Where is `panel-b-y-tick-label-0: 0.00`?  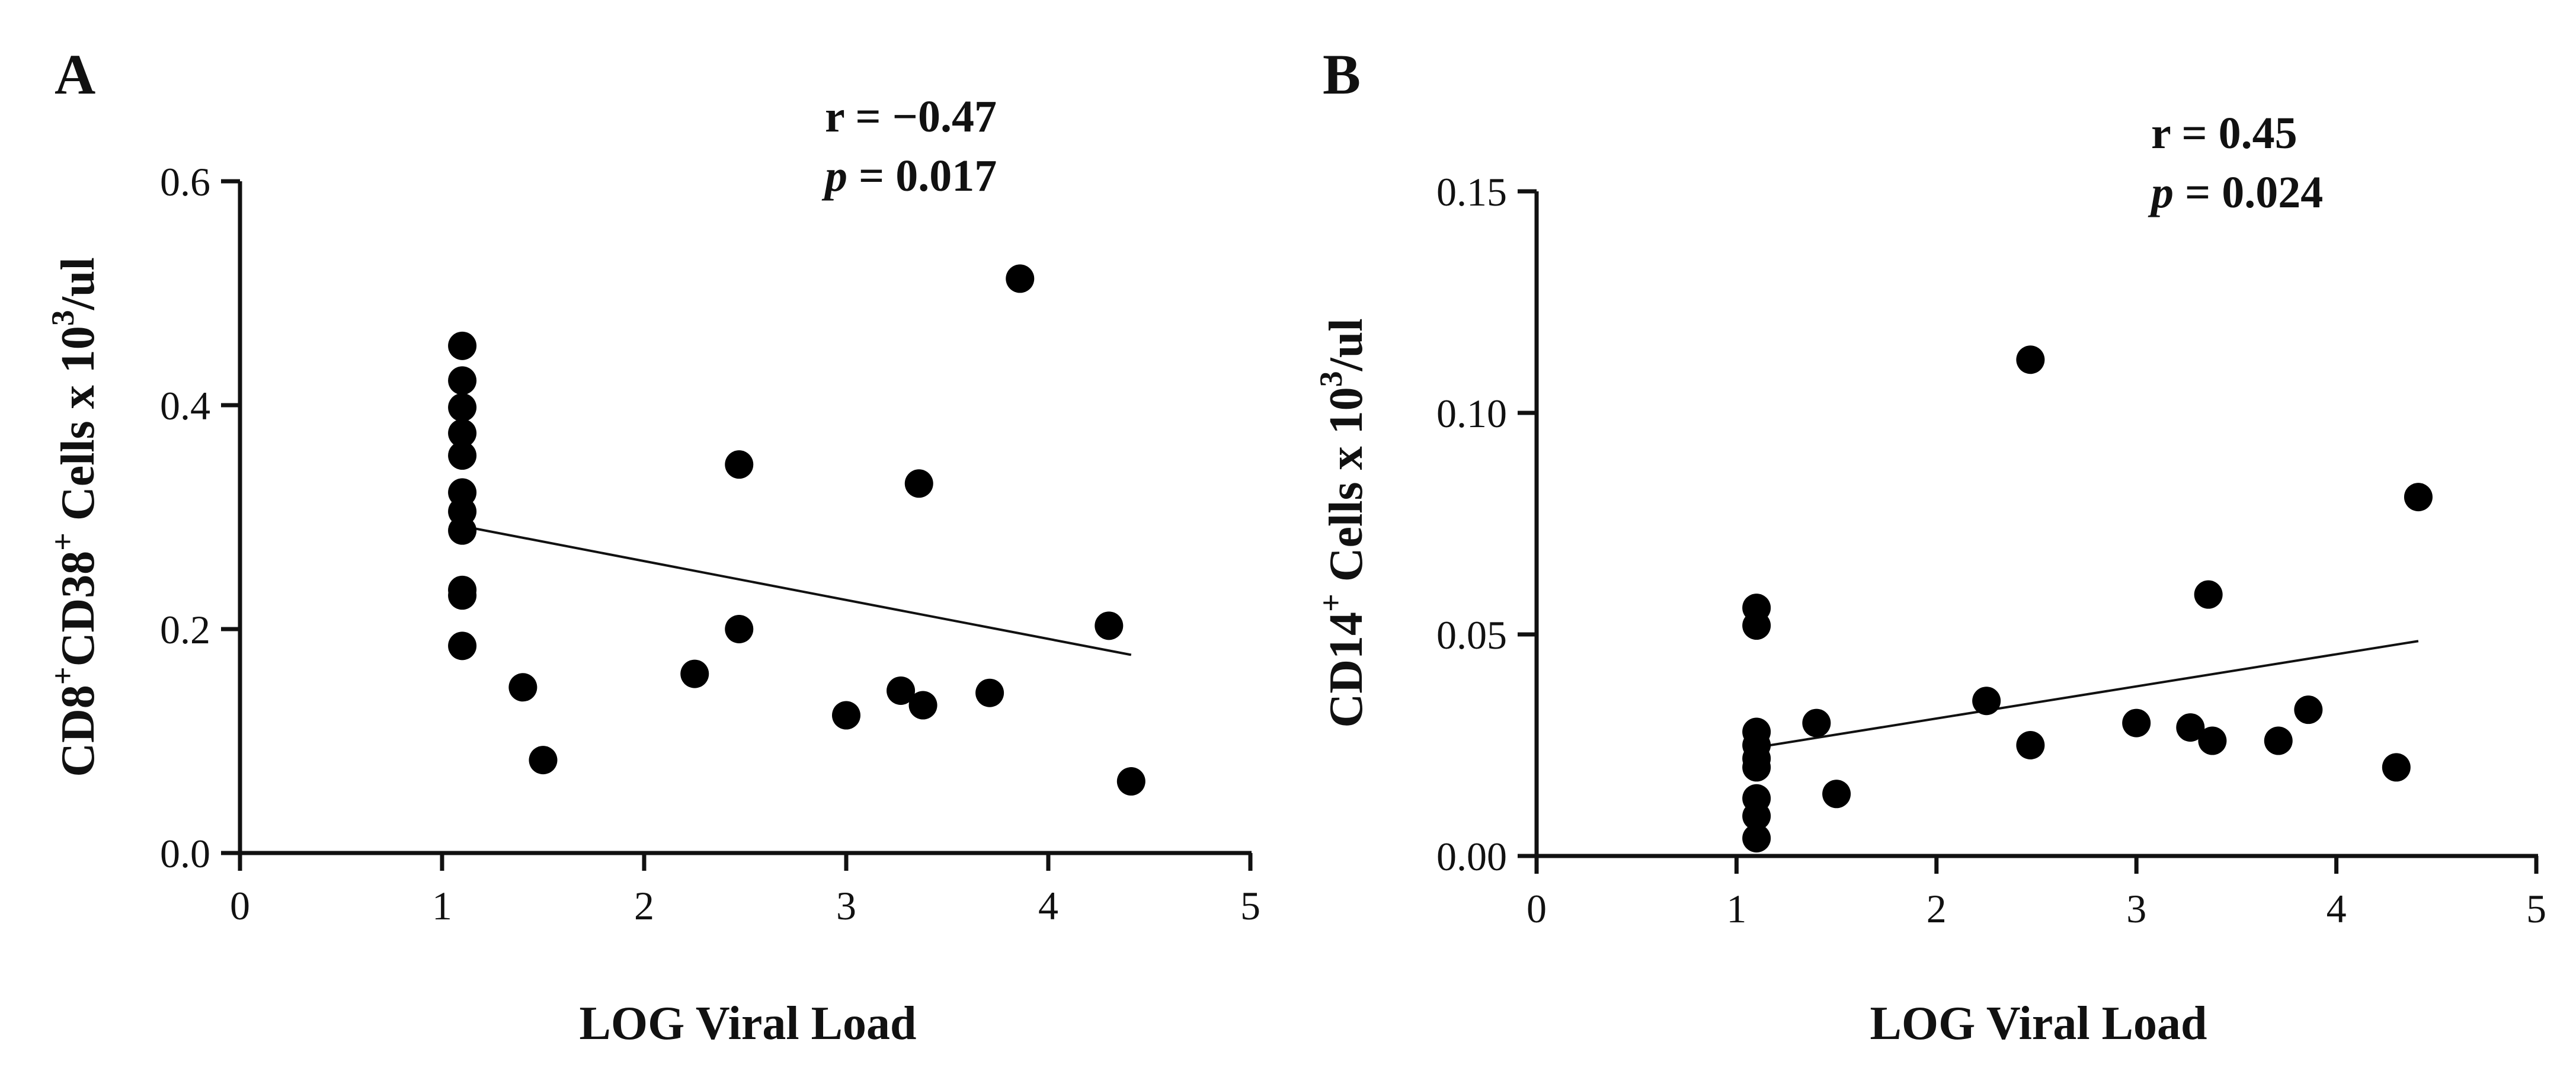 panel-b-y-tick-label-0: 0.00 is located at coordinates (1471, 857).